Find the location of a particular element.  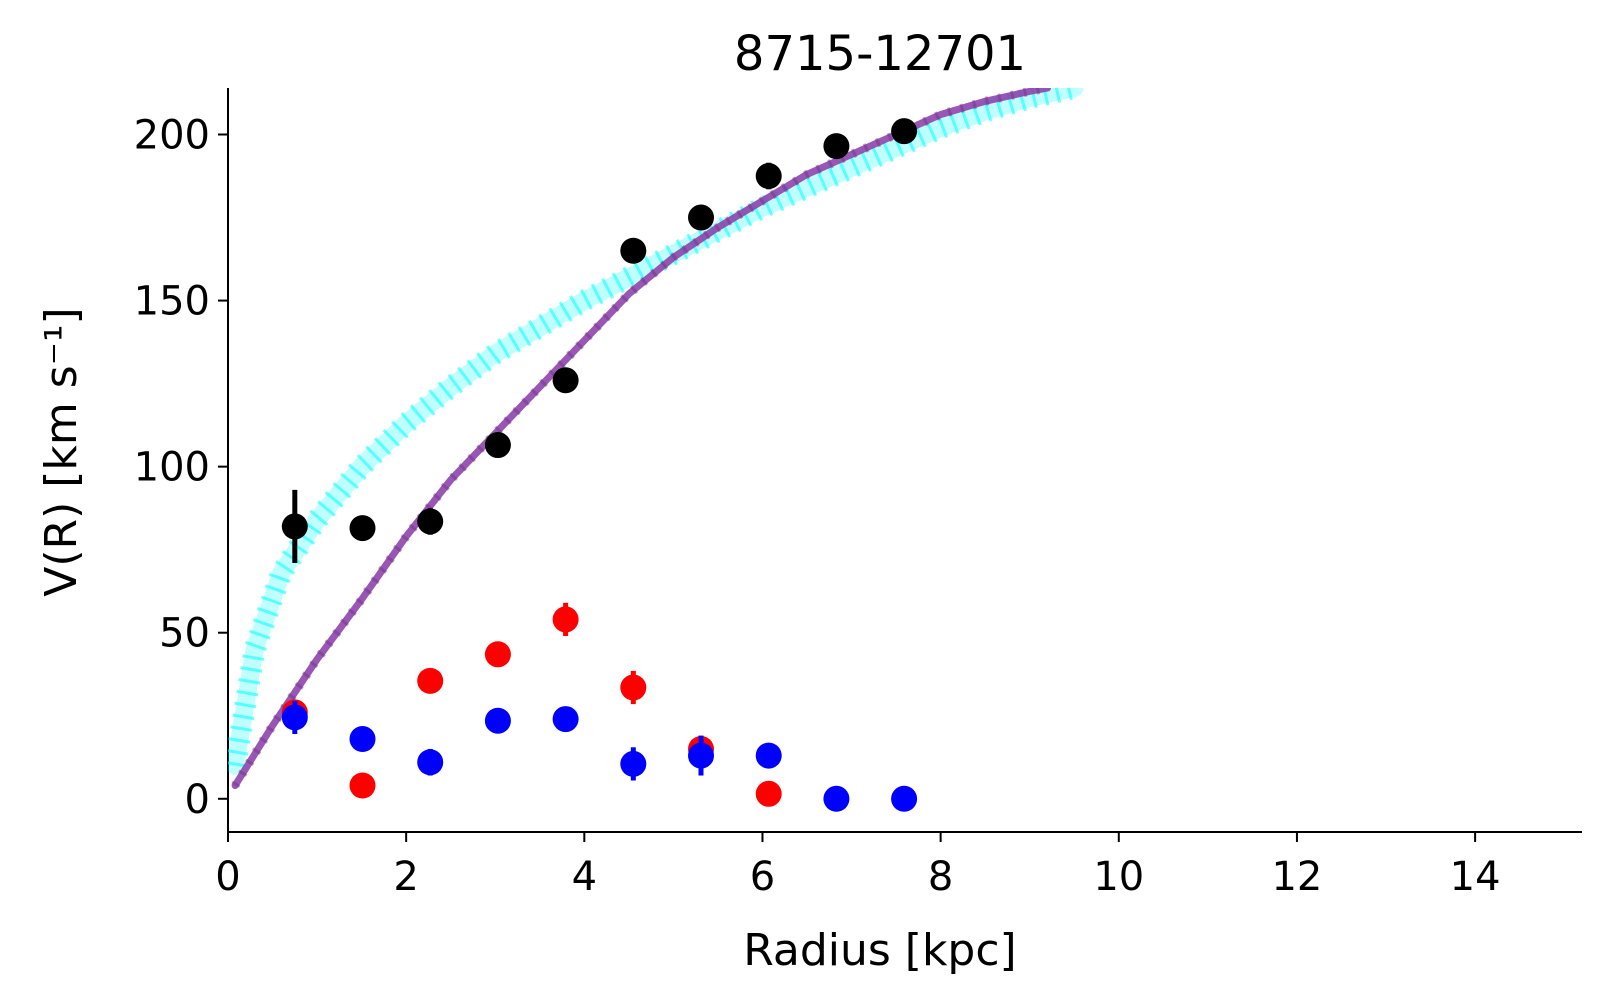

x-tick-label: 8 is located at coordinates (940, 877).